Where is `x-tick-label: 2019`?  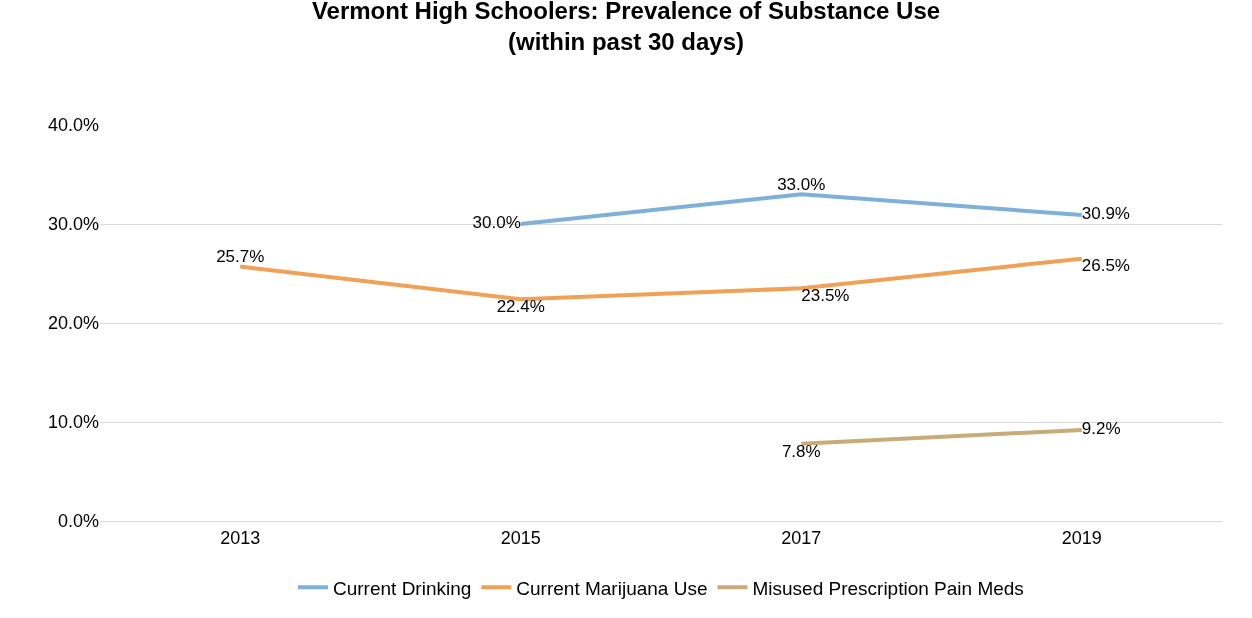 x-tick-label: 2019 is located at coordinates (1081, 537).